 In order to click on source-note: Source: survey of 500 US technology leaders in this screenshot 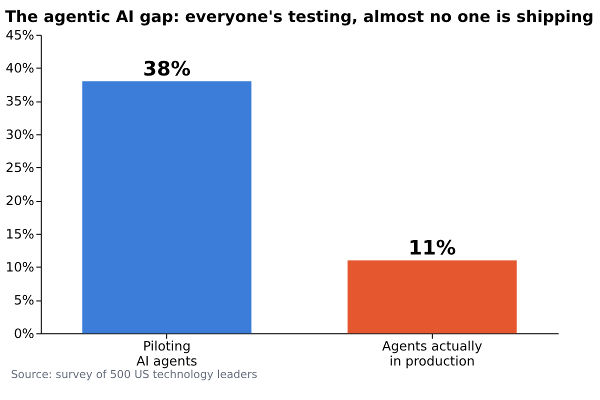, I will do `click(134, 375)`.